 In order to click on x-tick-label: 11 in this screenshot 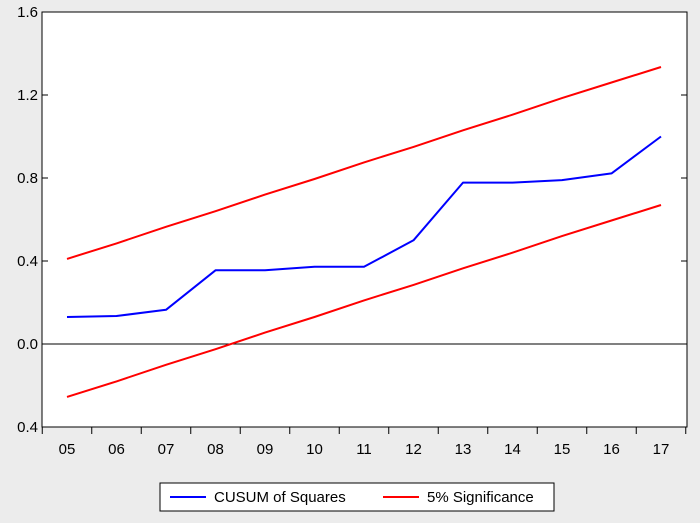, I will do `click(364, 449)`.